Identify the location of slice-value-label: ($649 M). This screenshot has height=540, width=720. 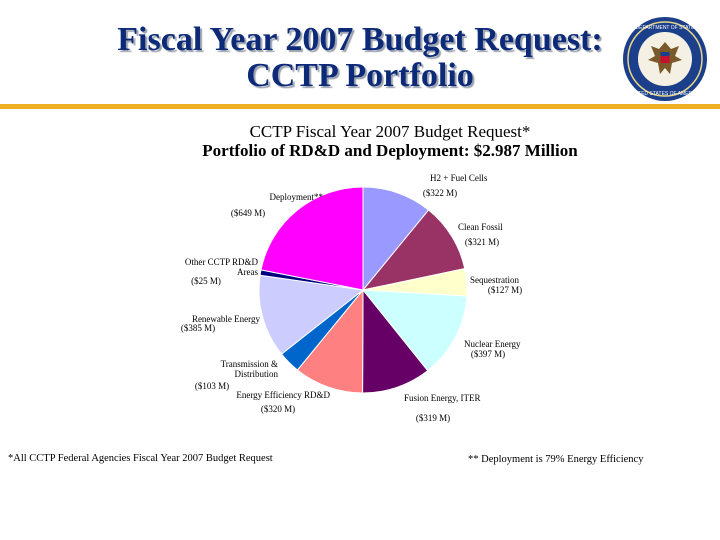
(248, 213).